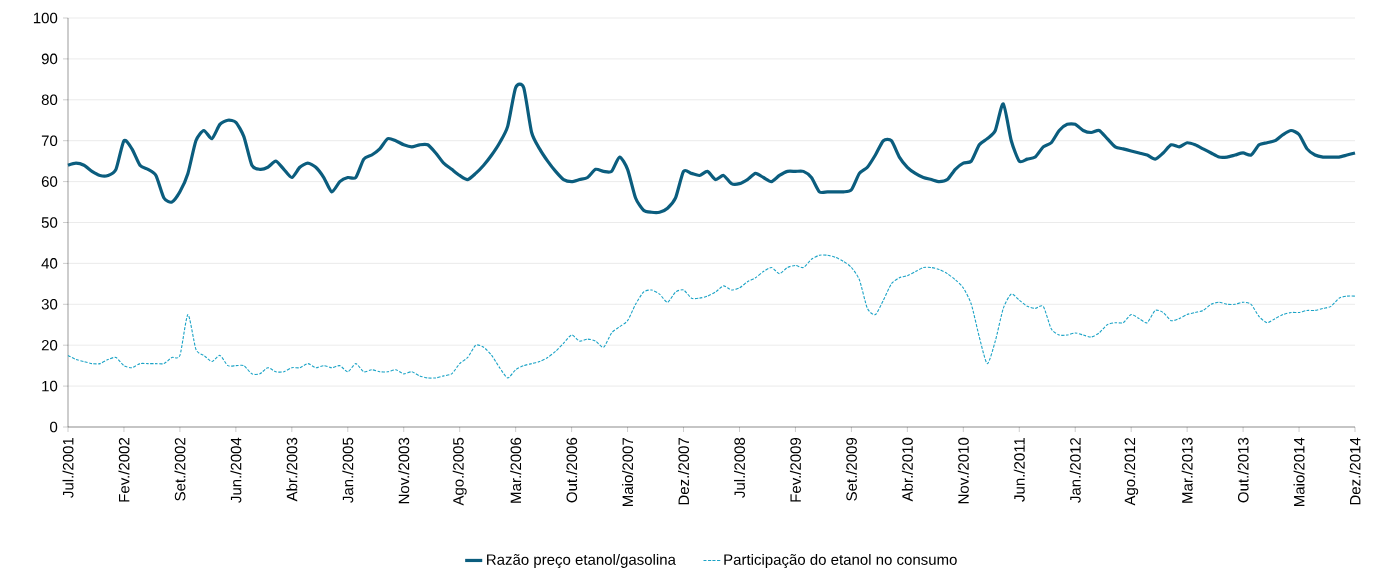  What do you see at coordinates (1243, 470) in the screenshot?
I see `x-tick-label: Out./2013` at bounding box center [1243, 470].